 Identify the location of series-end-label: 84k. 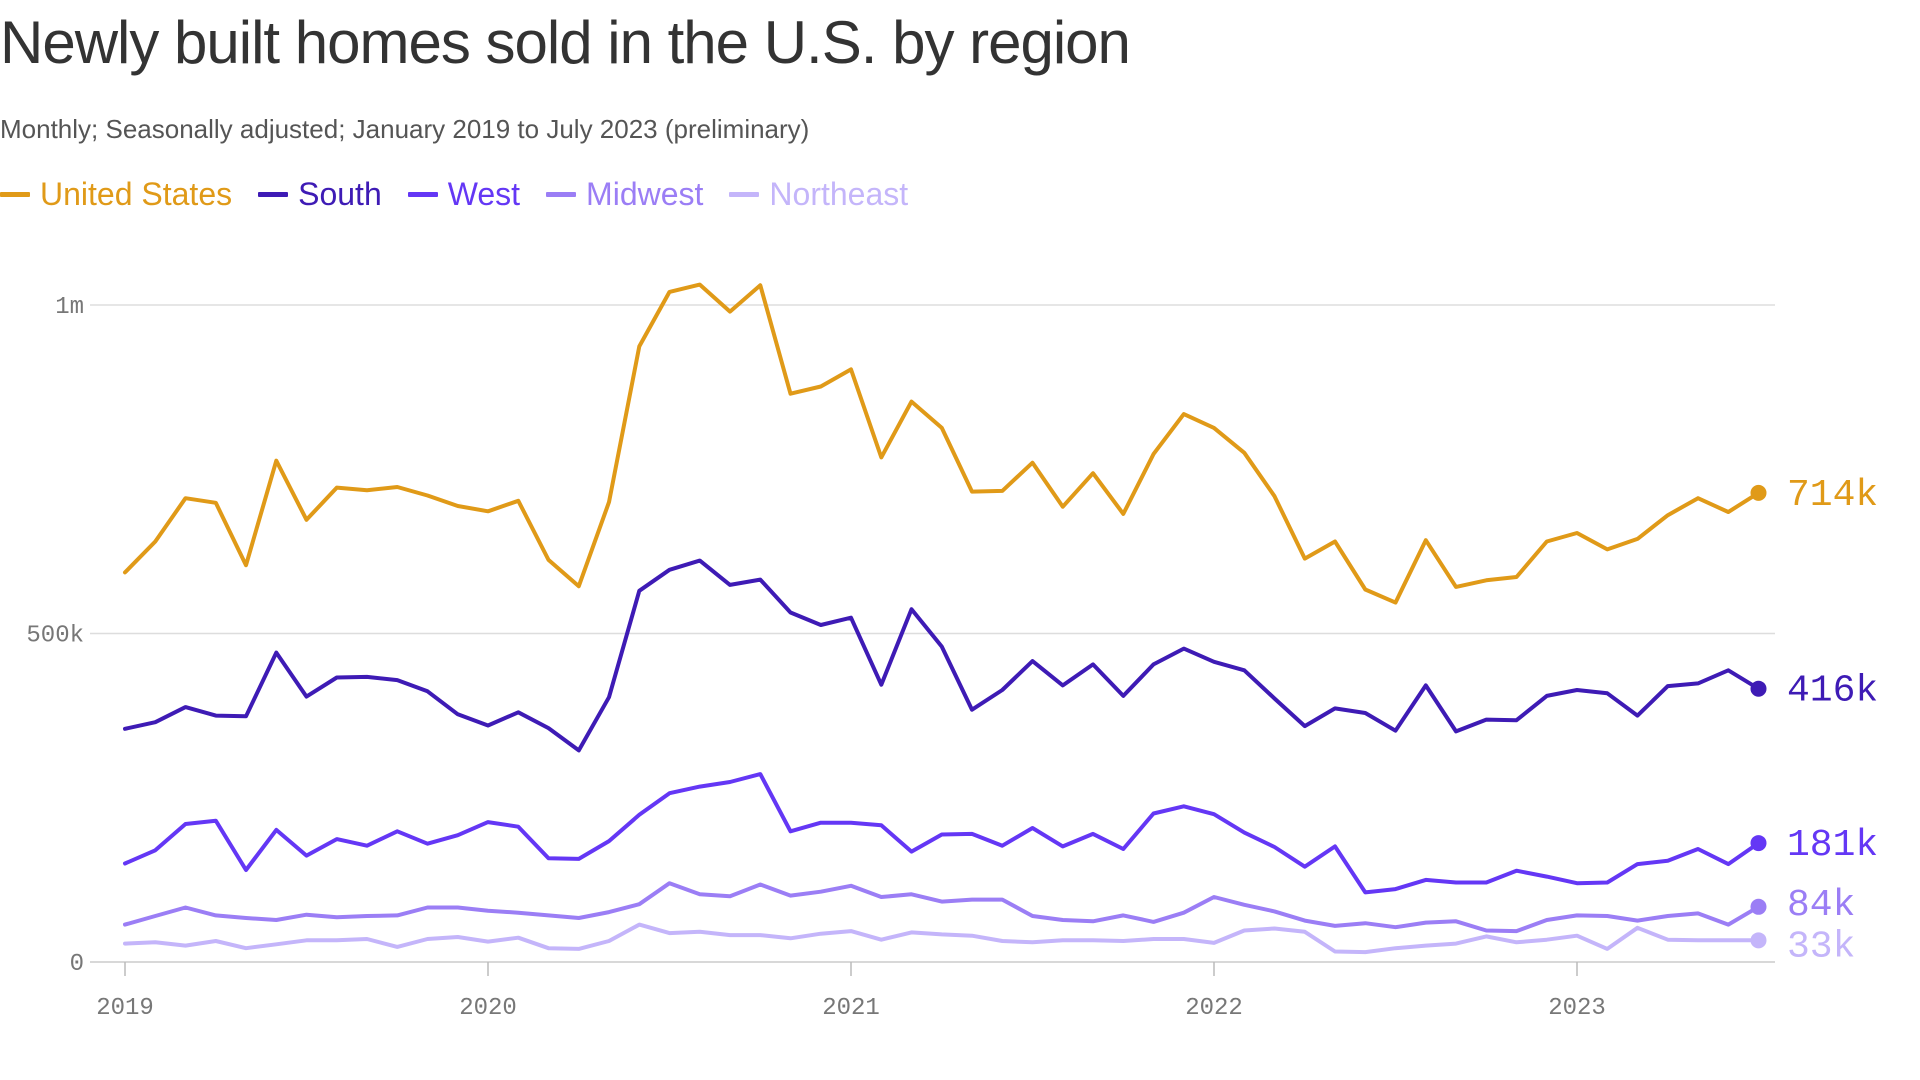
(1821, 905).